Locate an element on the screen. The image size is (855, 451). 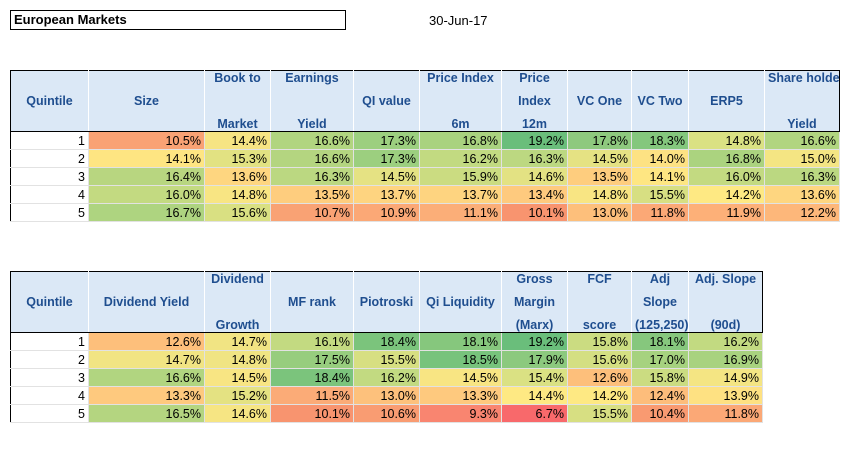
quintile-cell: 1 is located at coordinates (49, 341).